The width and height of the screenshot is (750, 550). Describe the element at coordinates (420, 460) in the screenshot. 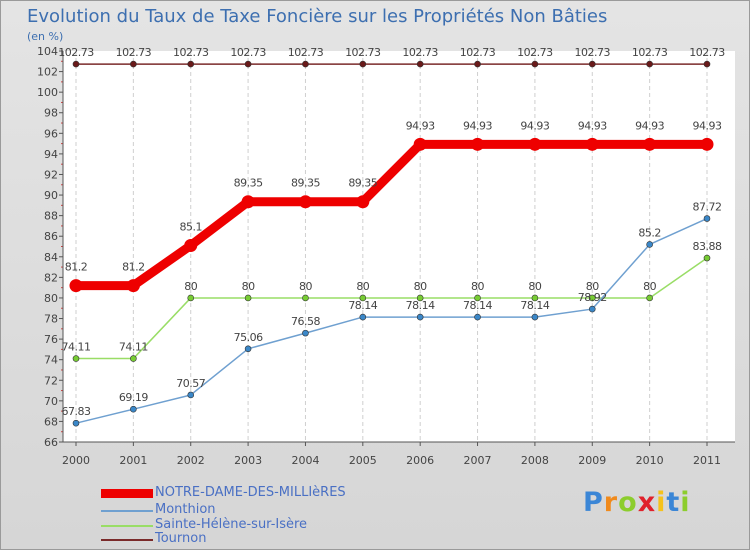

I see `x-tick-label: 2006` at that location.